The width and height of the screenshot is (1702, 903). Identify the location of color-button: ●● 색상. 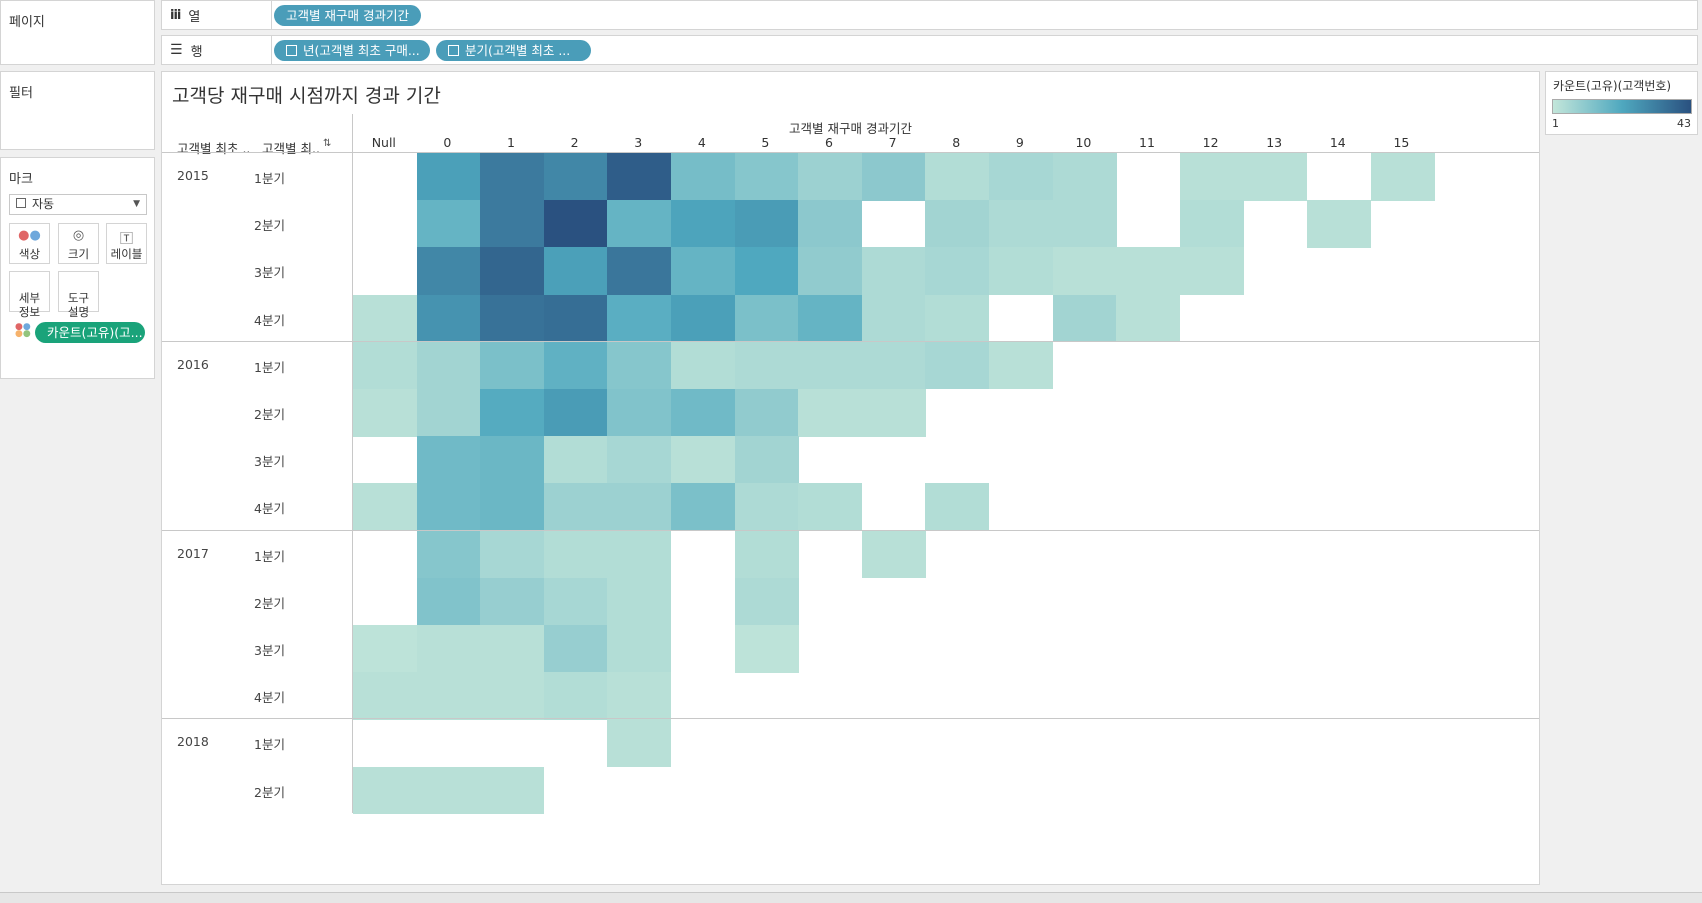
(29, 243).